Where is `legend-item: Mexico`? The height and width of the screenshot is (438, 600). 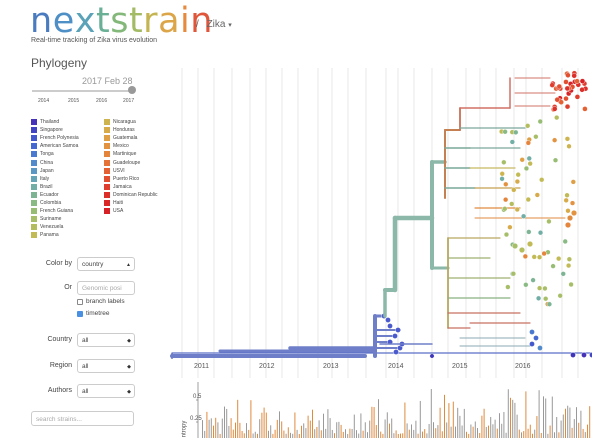 legend-item: Mexico is located at coordinates (130, 146).